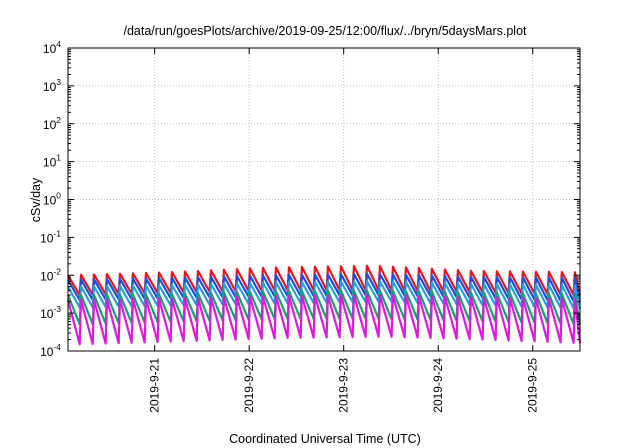 Image resolution: width=640 pixels, height=448 pixels. I want to click on y-tick-label: 10⁻², so click(50, 274).